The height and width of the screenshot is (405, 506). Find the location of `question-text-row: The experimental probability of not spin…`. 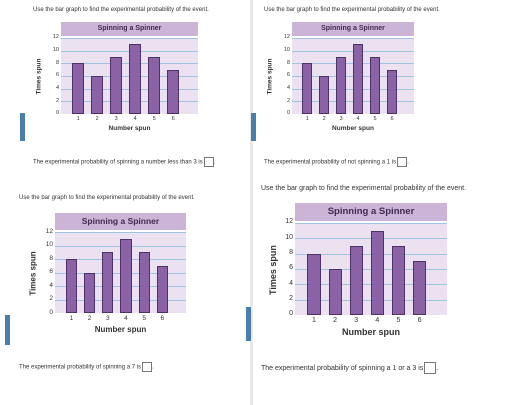

question-text-row: The experimental probability of not spin… is located at coordinates (336, 162).